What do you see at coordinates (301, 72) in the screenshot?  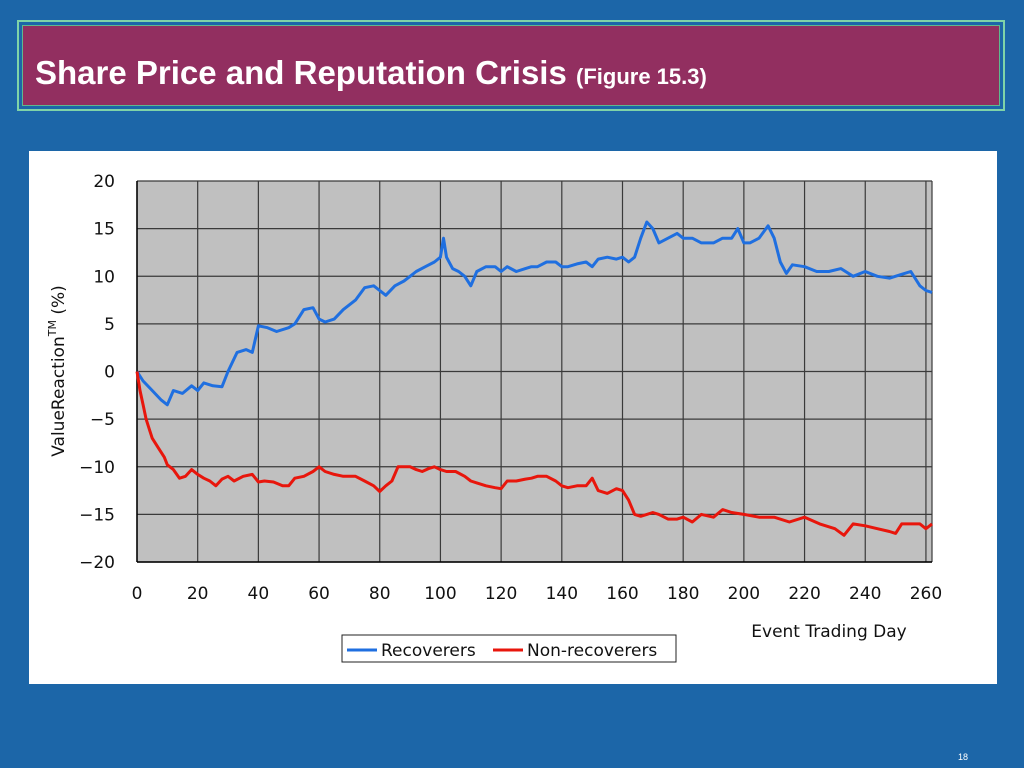 I see `slide-title-main: Share Price and Reputation Crisis` at bounding box center [301, 72].